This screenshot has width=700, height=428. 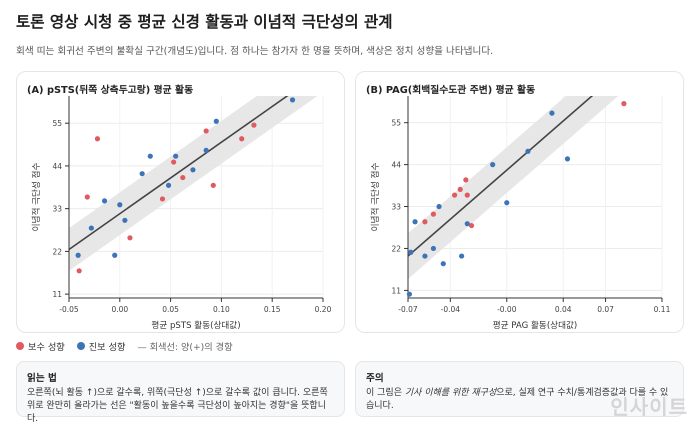 I want to click on legend-item-trend-line: — 회색선: 양(+)의 경향, so click(x=184, y=346).